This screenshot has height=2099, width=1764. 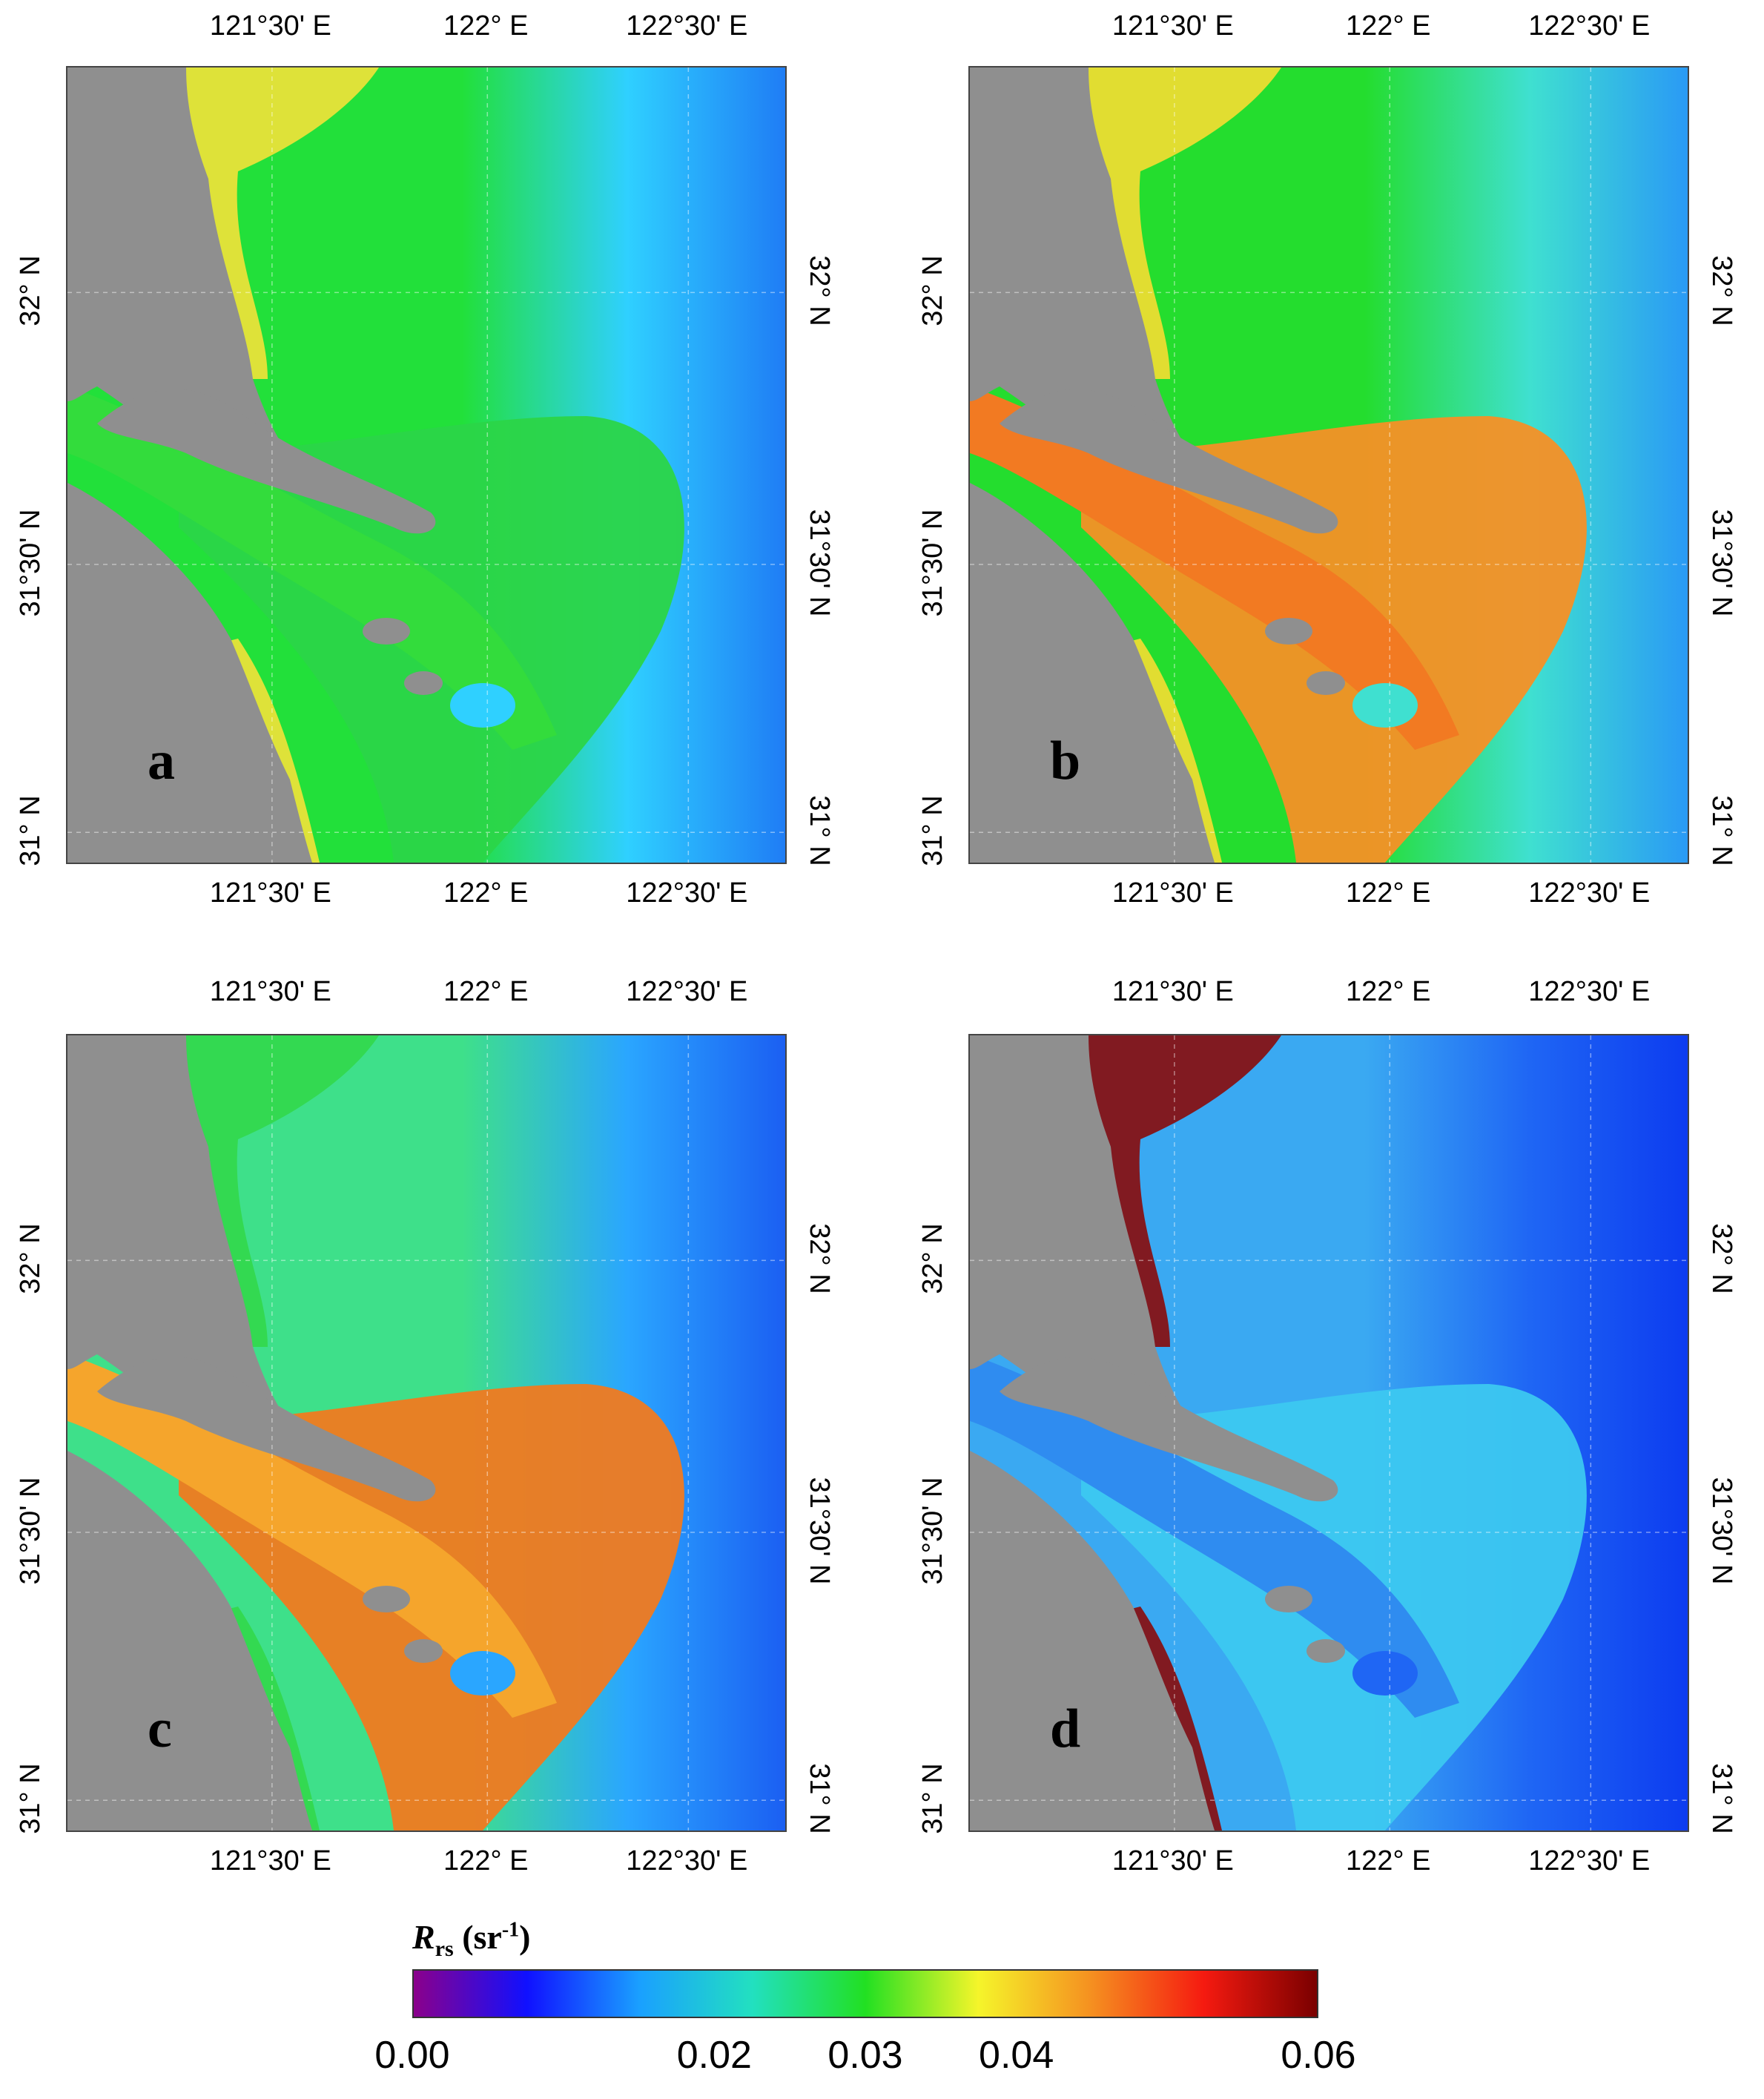 I want to click on colorbar-title-exponent: -1, so click(x=510, y=1930).